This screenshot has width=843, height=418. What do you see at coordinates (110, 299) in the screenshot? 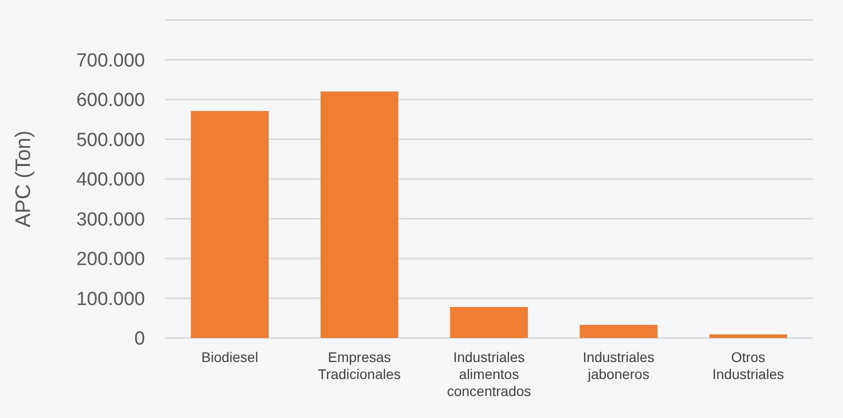
I see `y-tick-label: 100.000` at bounding box center [110, 299].